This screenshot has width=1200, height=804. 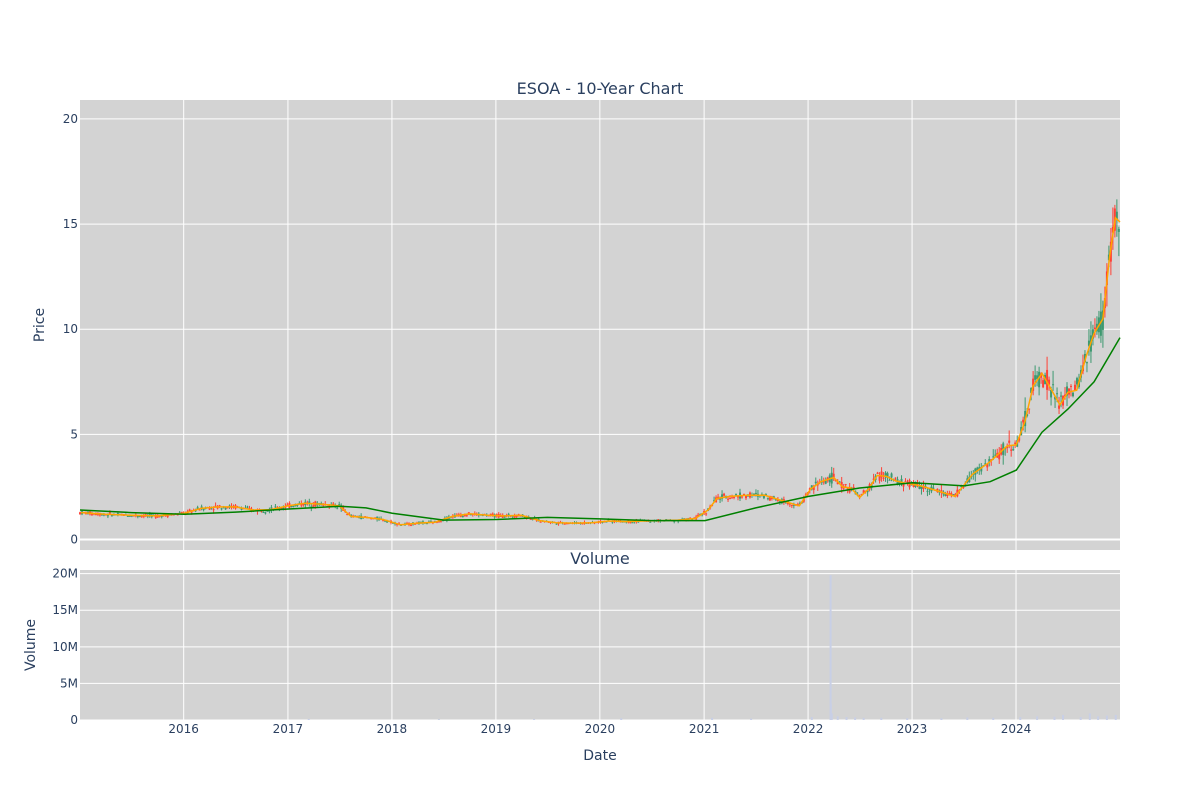 What do you see at coordinates (65, 574) in the screenshot?
I see `volume-y-tick-label: 20M` at bounding box center [65, 574].